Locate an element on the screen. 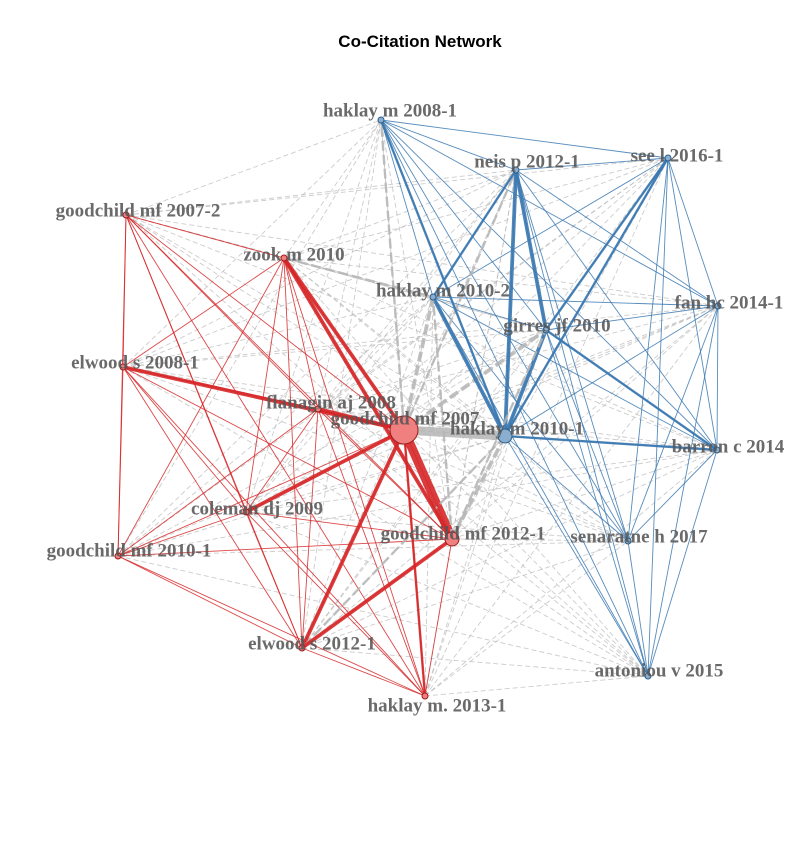 This screenshot has width=800, height=850. node-label: zook m 2010 is located at coordinates (293, 254).